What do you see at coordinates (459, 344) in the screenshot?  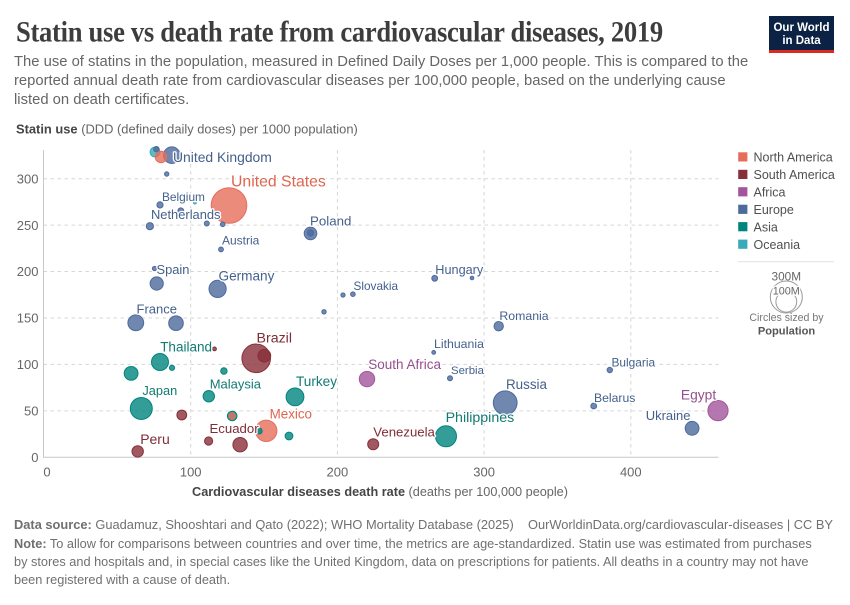 I see `svg-text: Lithuania` at bounding box center [459, 344].